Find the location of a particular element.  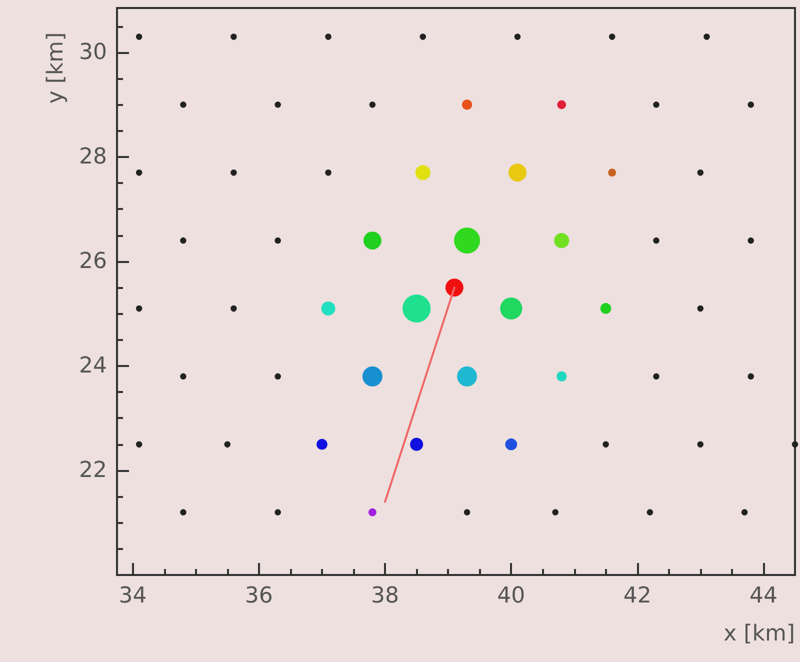

x-tick-label: 34 is located at coordinates (132, 596).